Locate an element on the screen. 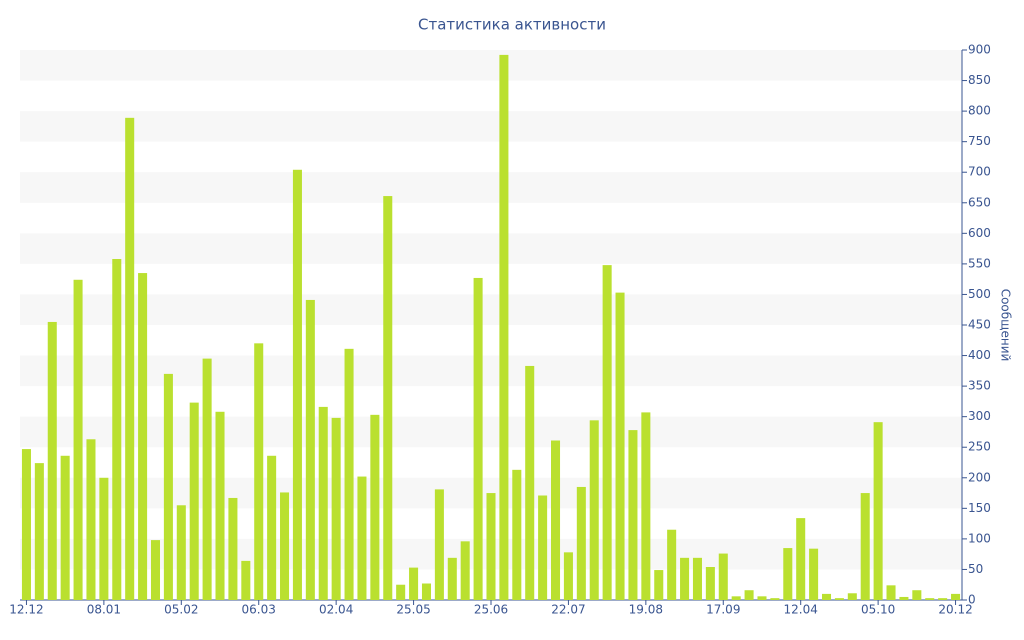 The height and width of the screenshot is (640, 1024). x-tick-label: 08.01 is located at coordinates (104, 610).